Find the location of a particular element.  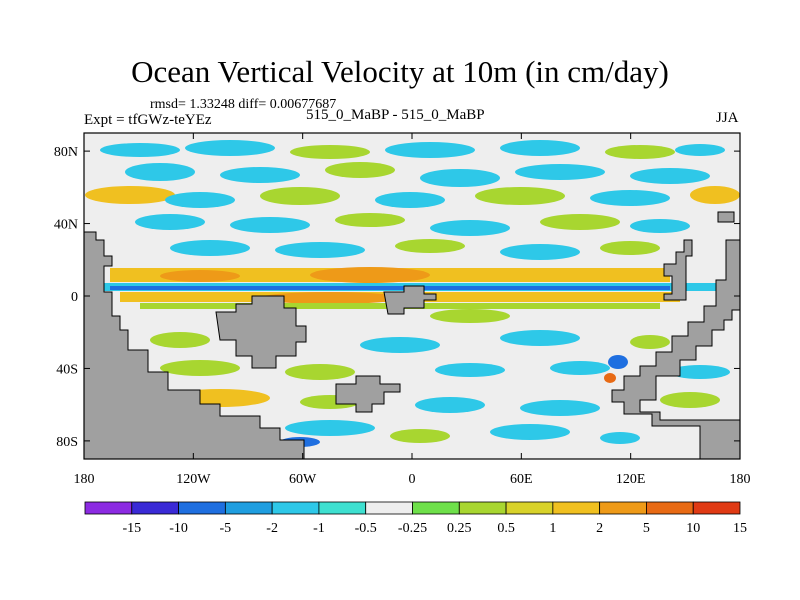

lat-tick-label: 80S is located at coordinates (67, 442).